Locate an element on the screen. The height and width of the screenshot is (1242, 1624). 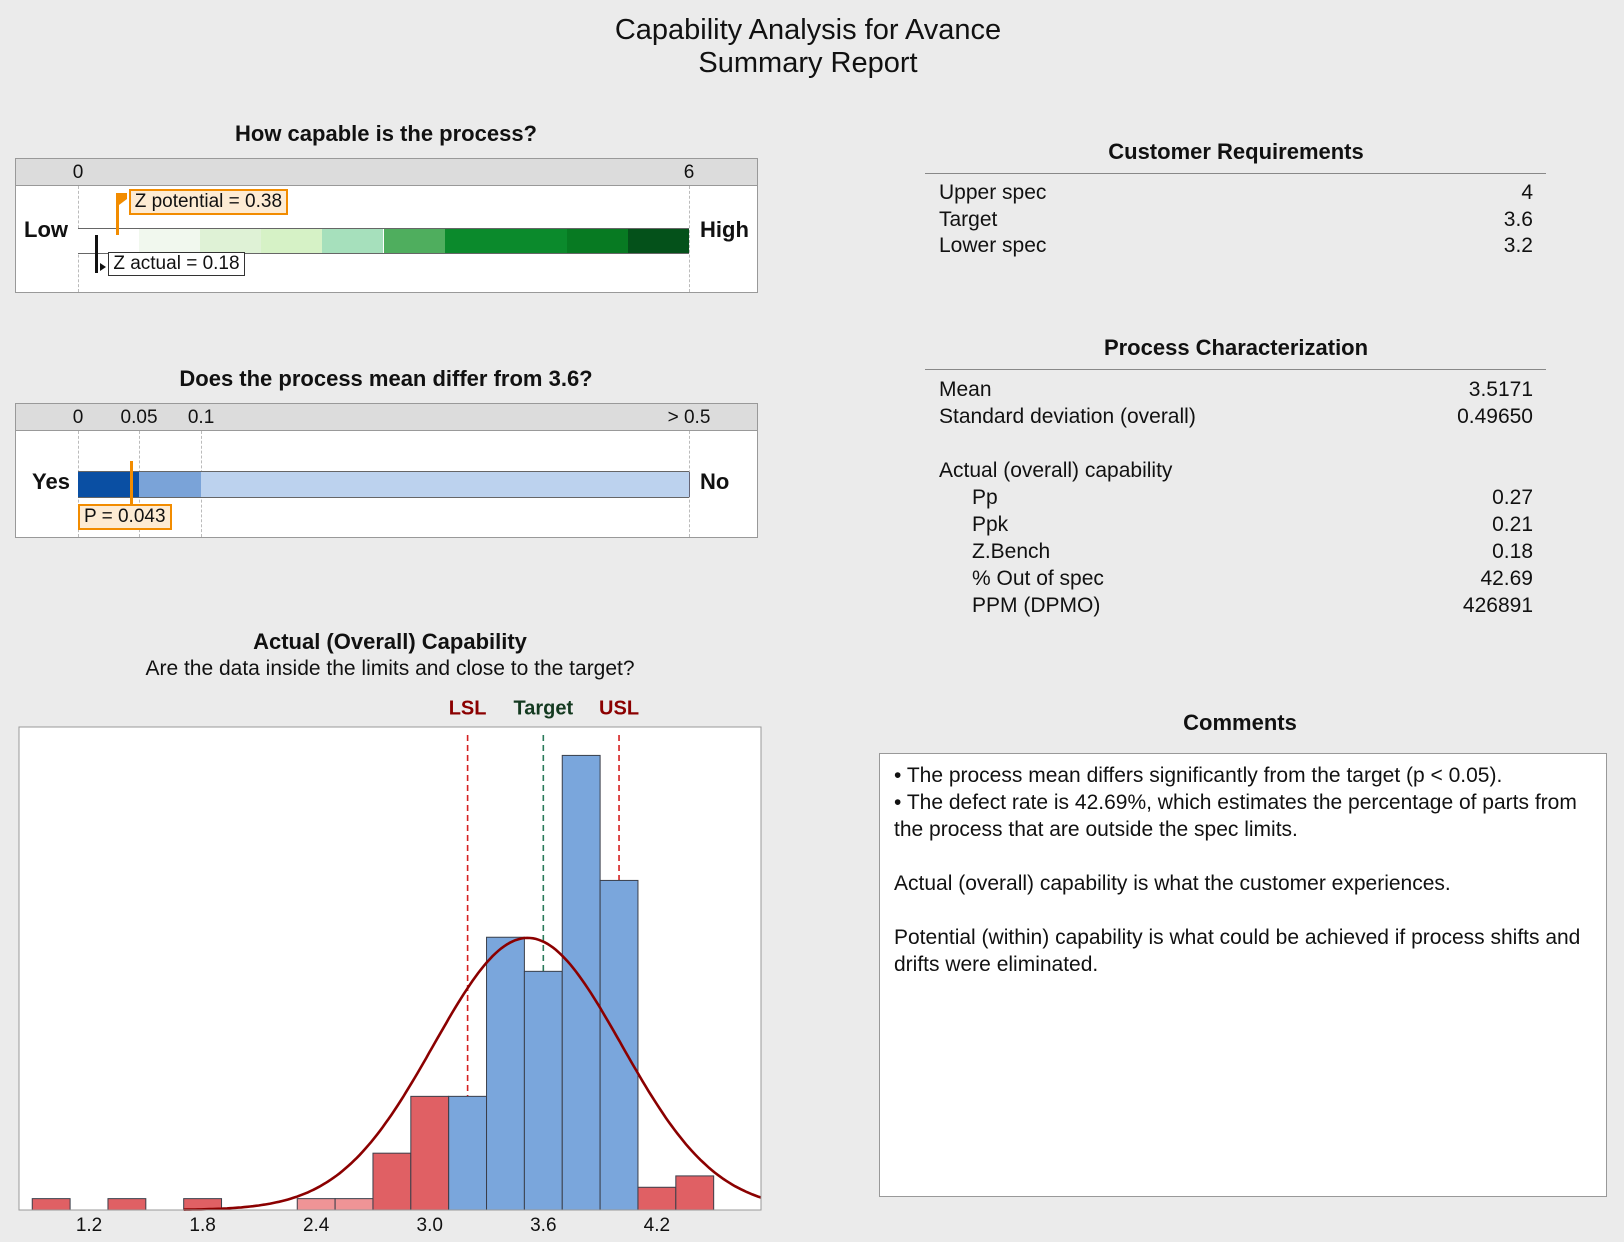
histogram-heading: Actual (Overall) Capability is located at coordinates (390, 641).